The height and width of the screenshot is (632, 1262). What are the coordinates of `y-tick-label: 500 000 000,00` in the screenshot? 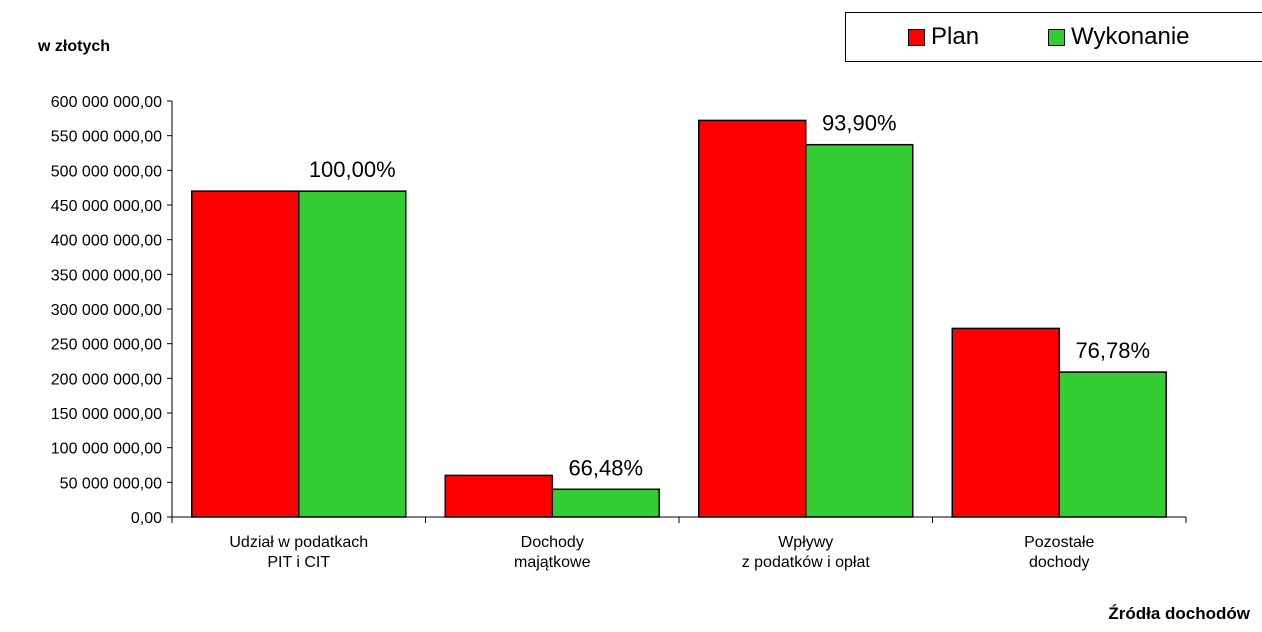 It's located at (106, 171).